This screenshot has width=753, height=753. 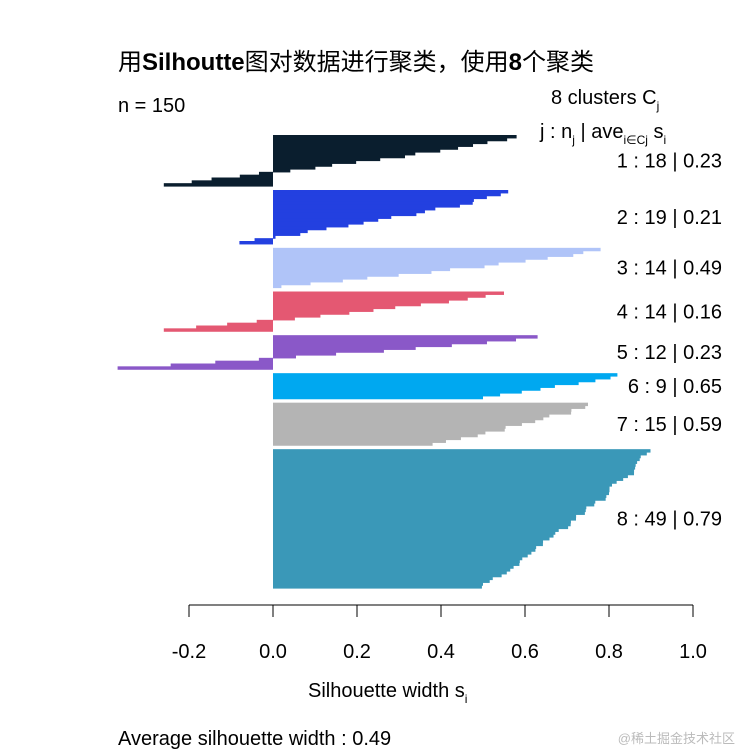 I want to click on header-clusters-sub: j, so click(x=658, y=106).